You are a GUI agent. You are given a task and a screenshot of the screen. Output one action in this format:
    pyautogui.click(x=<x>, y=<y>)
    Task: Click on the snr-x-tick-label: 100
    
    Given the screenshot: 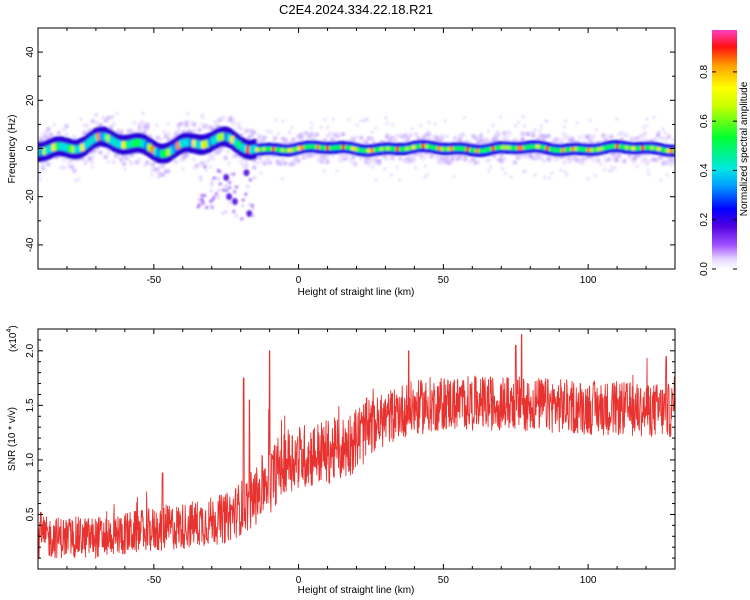 What is the action you would take?
    pyautogui.click(x=588, y=580)
    